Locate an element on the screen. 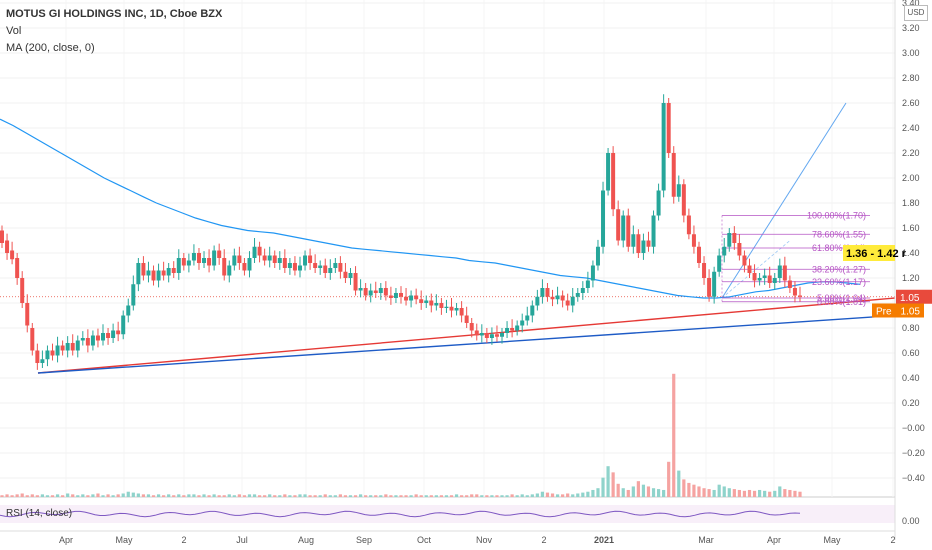  support-trendline-blue is located at coordinates (466, 344).